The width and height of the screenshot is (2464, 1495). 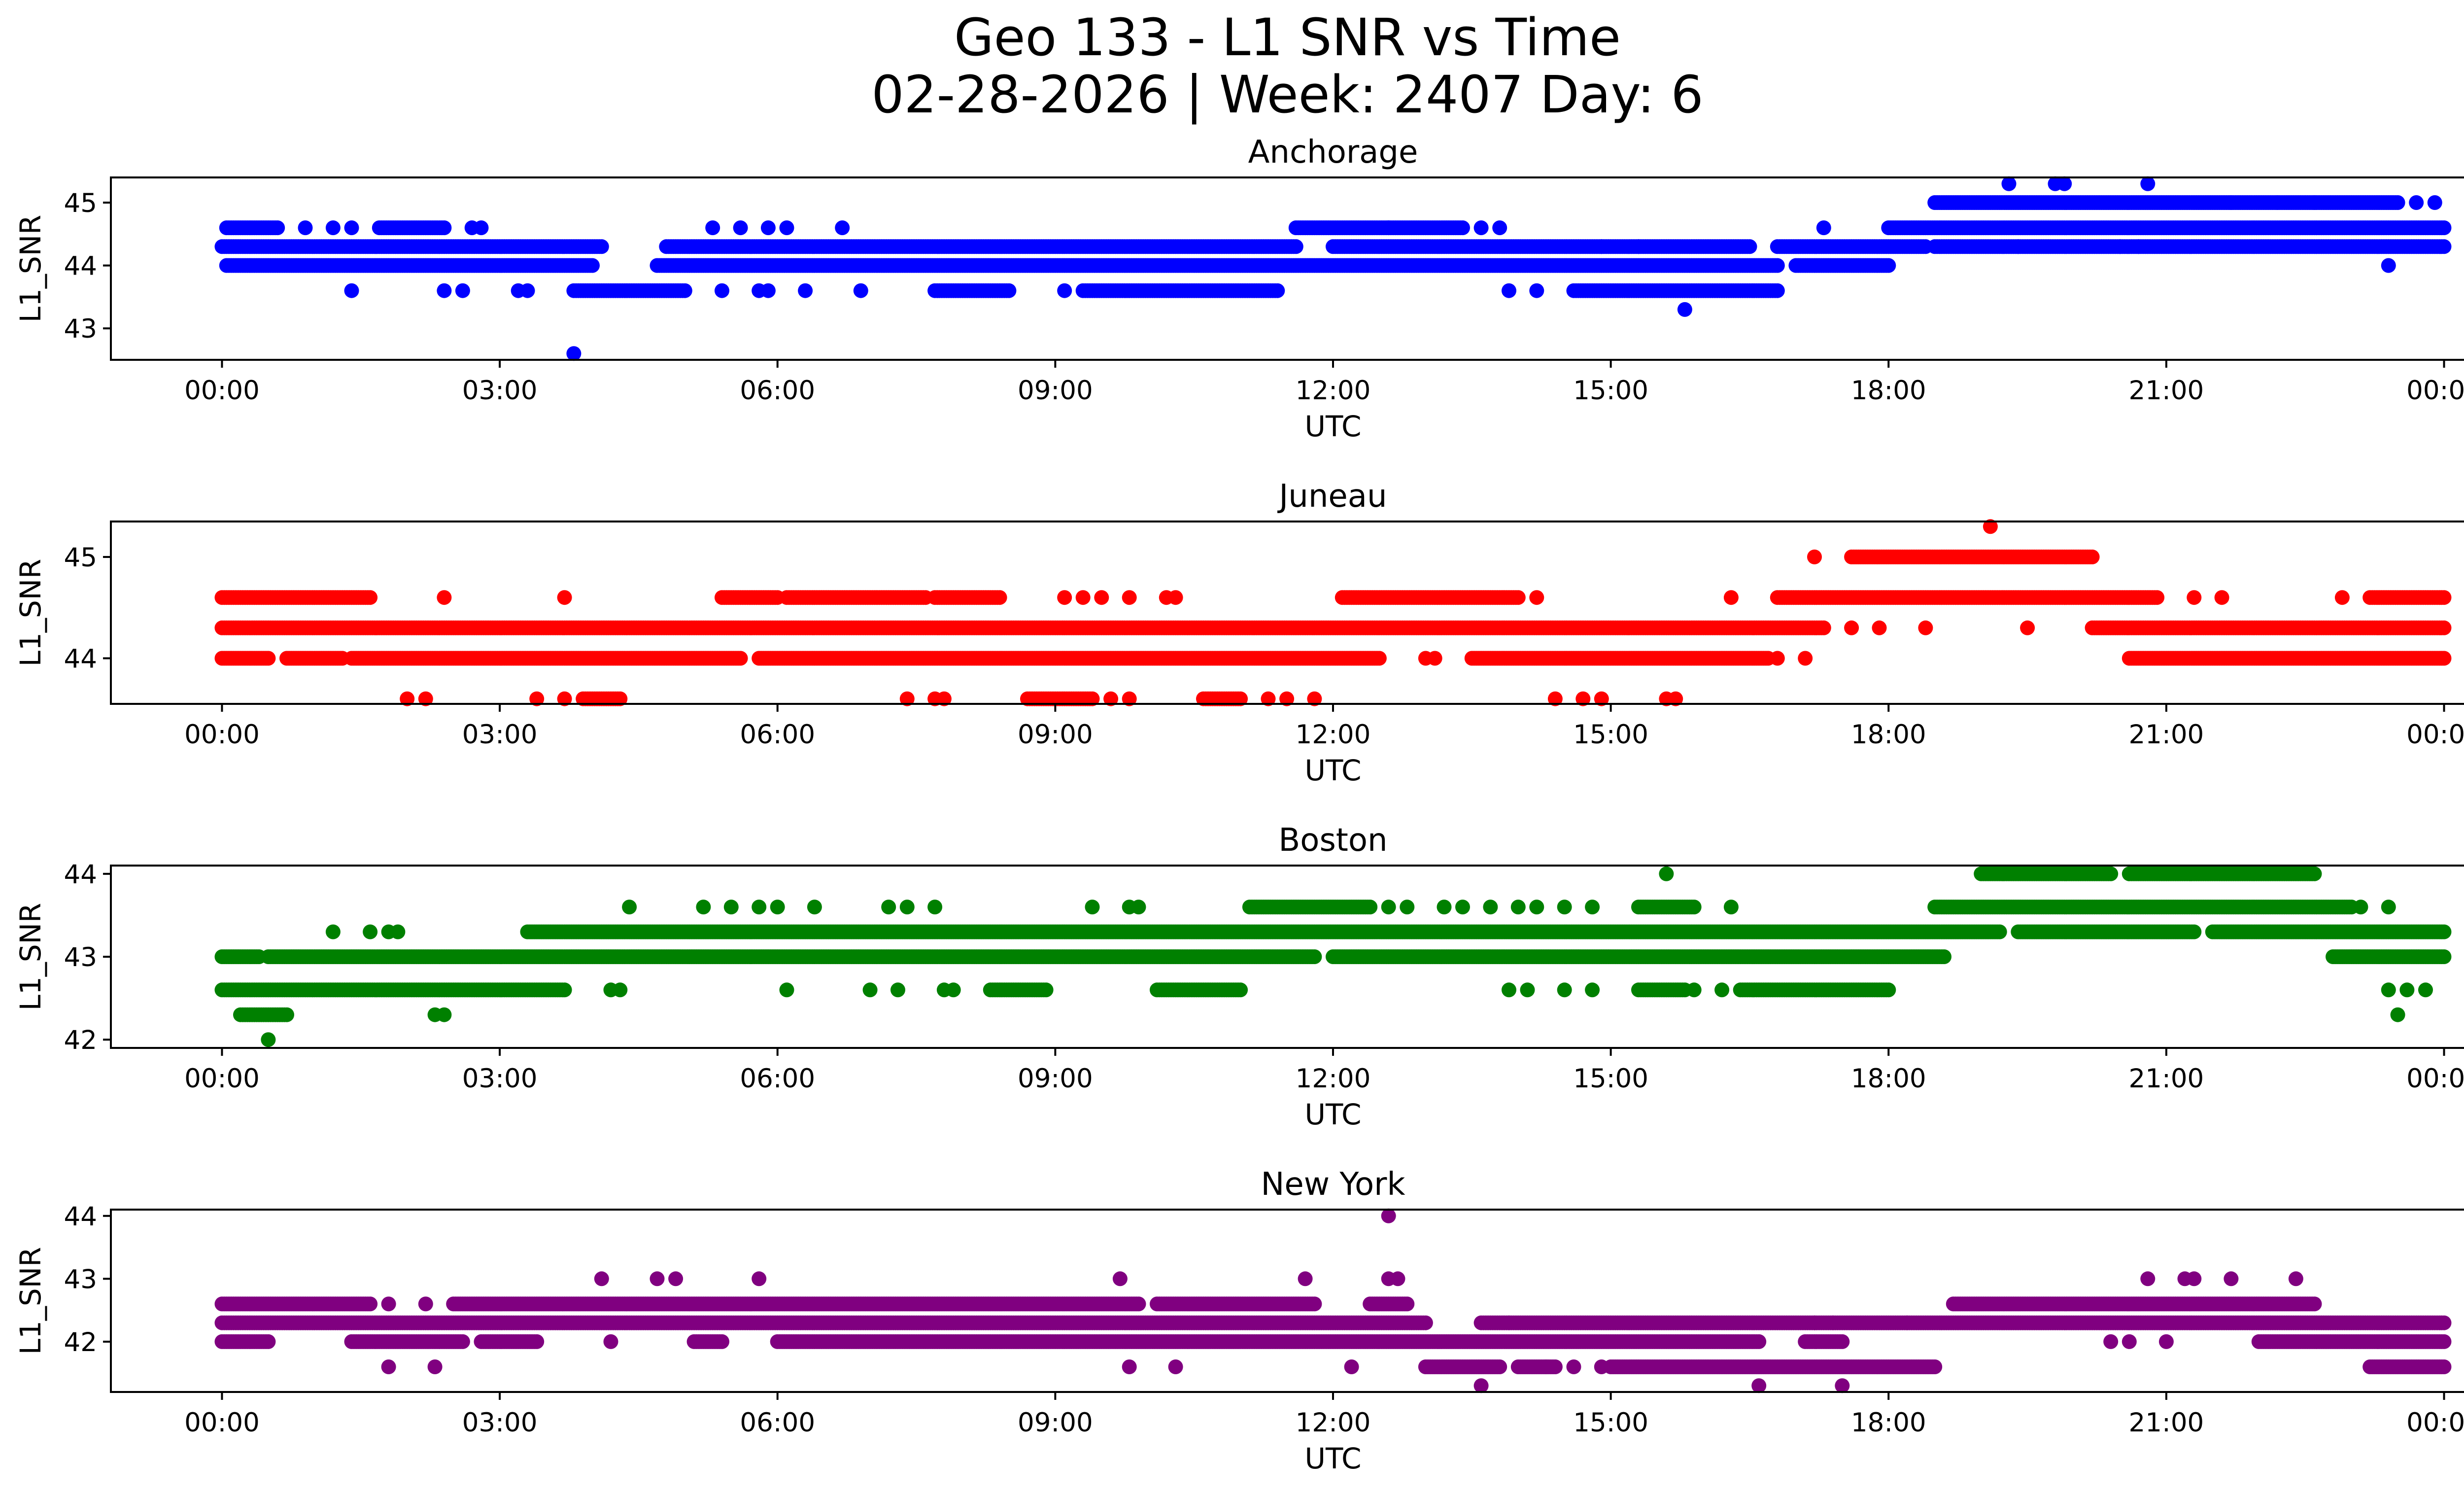 What do you see at coordinates (80, 329) in the screenshot?
I see `y-tick-label: 43` at bounding box center [80, 329].